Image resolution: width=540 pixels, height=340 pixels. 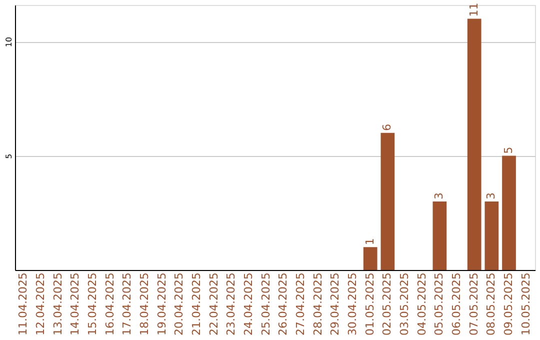 What do you see at coordinates (109, 304) in the screenshot?
I see `x-tick-label: 16.04.2025` at bounding box center [109, 304].